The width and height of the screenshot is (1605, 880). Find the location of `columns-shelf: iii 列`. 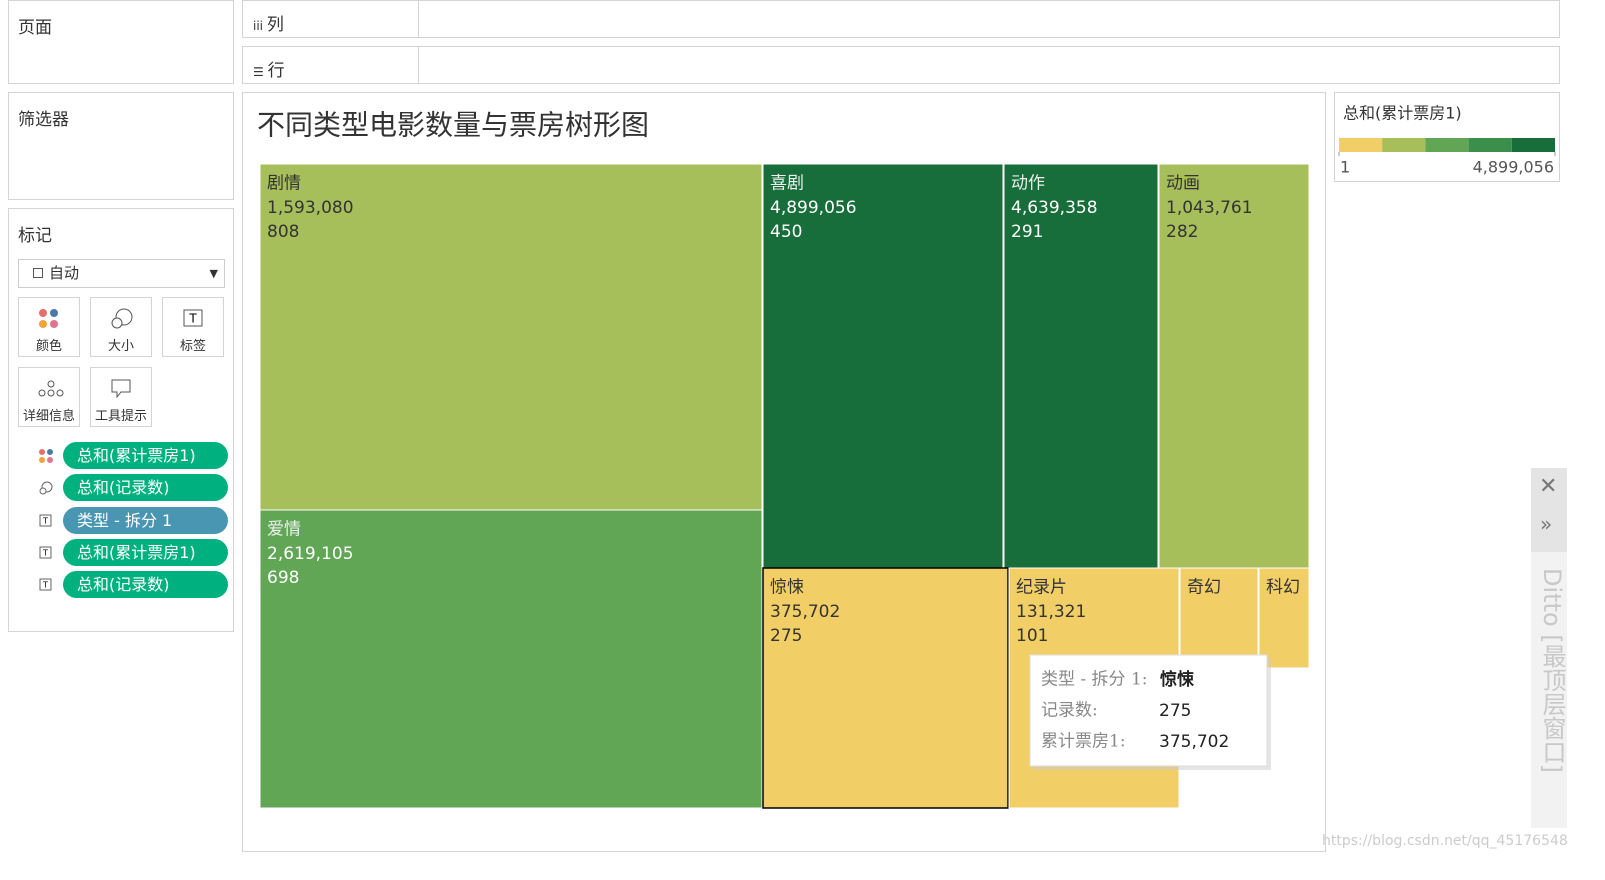

columns-shelf: iii 列 is located at coordinates (901, 19).